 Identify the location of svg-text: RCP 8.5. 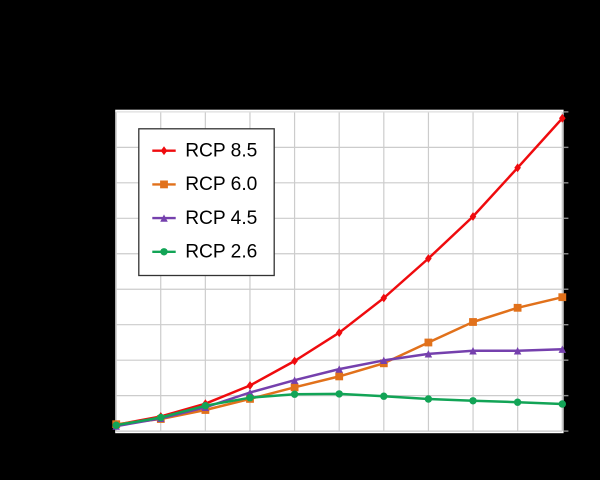
(221, 151).